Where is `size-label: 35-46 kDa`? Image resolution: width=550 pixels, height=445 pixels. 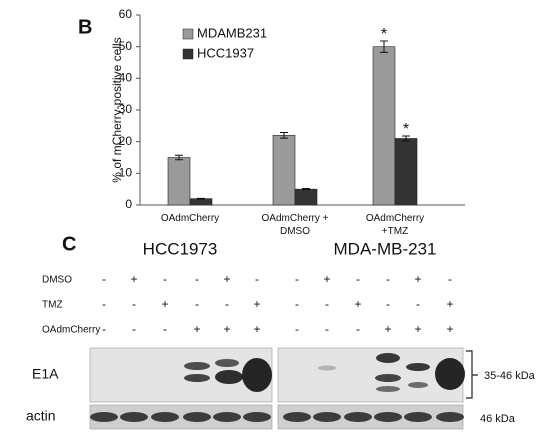
size-label: 35-46 kDa is located at coordinates (510, 376).